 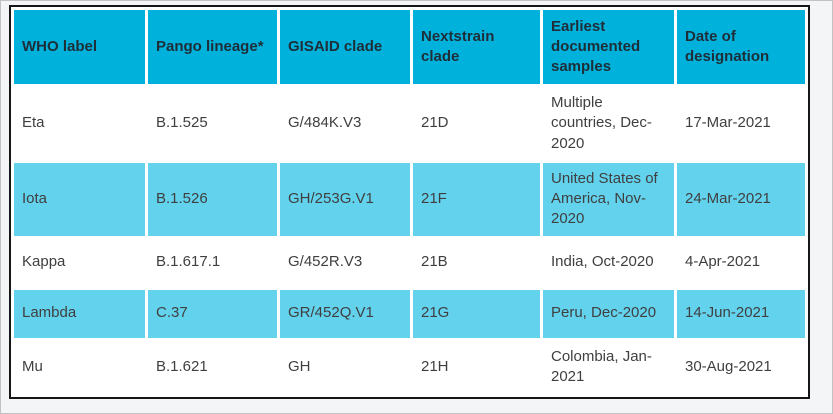 What do you see at coordinates (79, 367) in the screenshot?
I see `cell-who-label: Mu` at bounding box center [79, 367].